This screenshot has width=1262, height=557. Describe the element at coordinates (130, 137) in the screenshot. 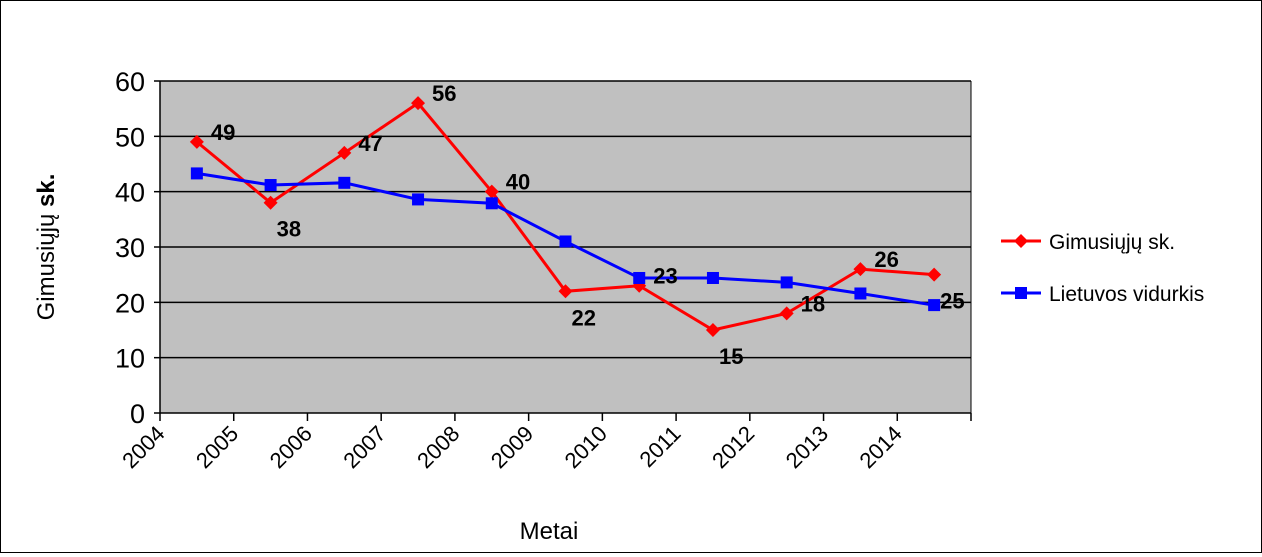

I see `y-tick-label: 50` at that location.